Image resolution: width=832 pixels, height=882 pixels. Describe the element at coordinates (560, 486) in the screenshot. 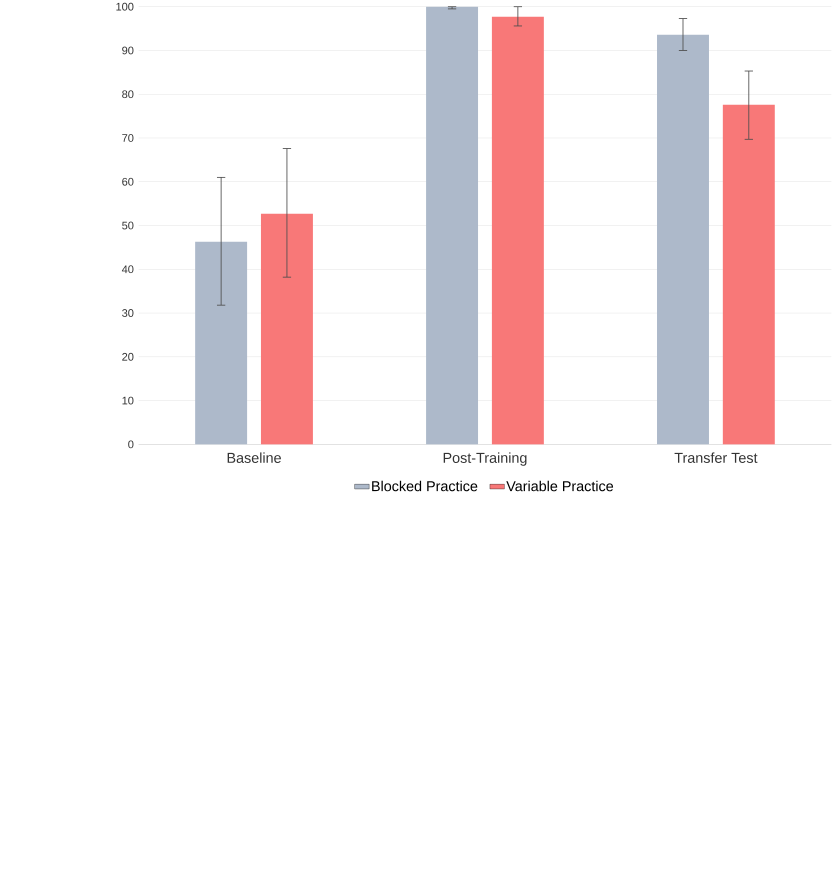

I see `legend-label: Variable Practice` at that location.